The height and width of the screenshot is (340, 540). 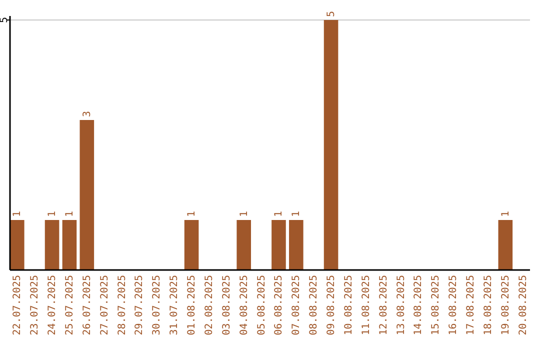 What do you see at coordinates (332, 305) in the screenshot?
I see `x-tick-label: 09.08.2025` at bounding box center [332, 305].